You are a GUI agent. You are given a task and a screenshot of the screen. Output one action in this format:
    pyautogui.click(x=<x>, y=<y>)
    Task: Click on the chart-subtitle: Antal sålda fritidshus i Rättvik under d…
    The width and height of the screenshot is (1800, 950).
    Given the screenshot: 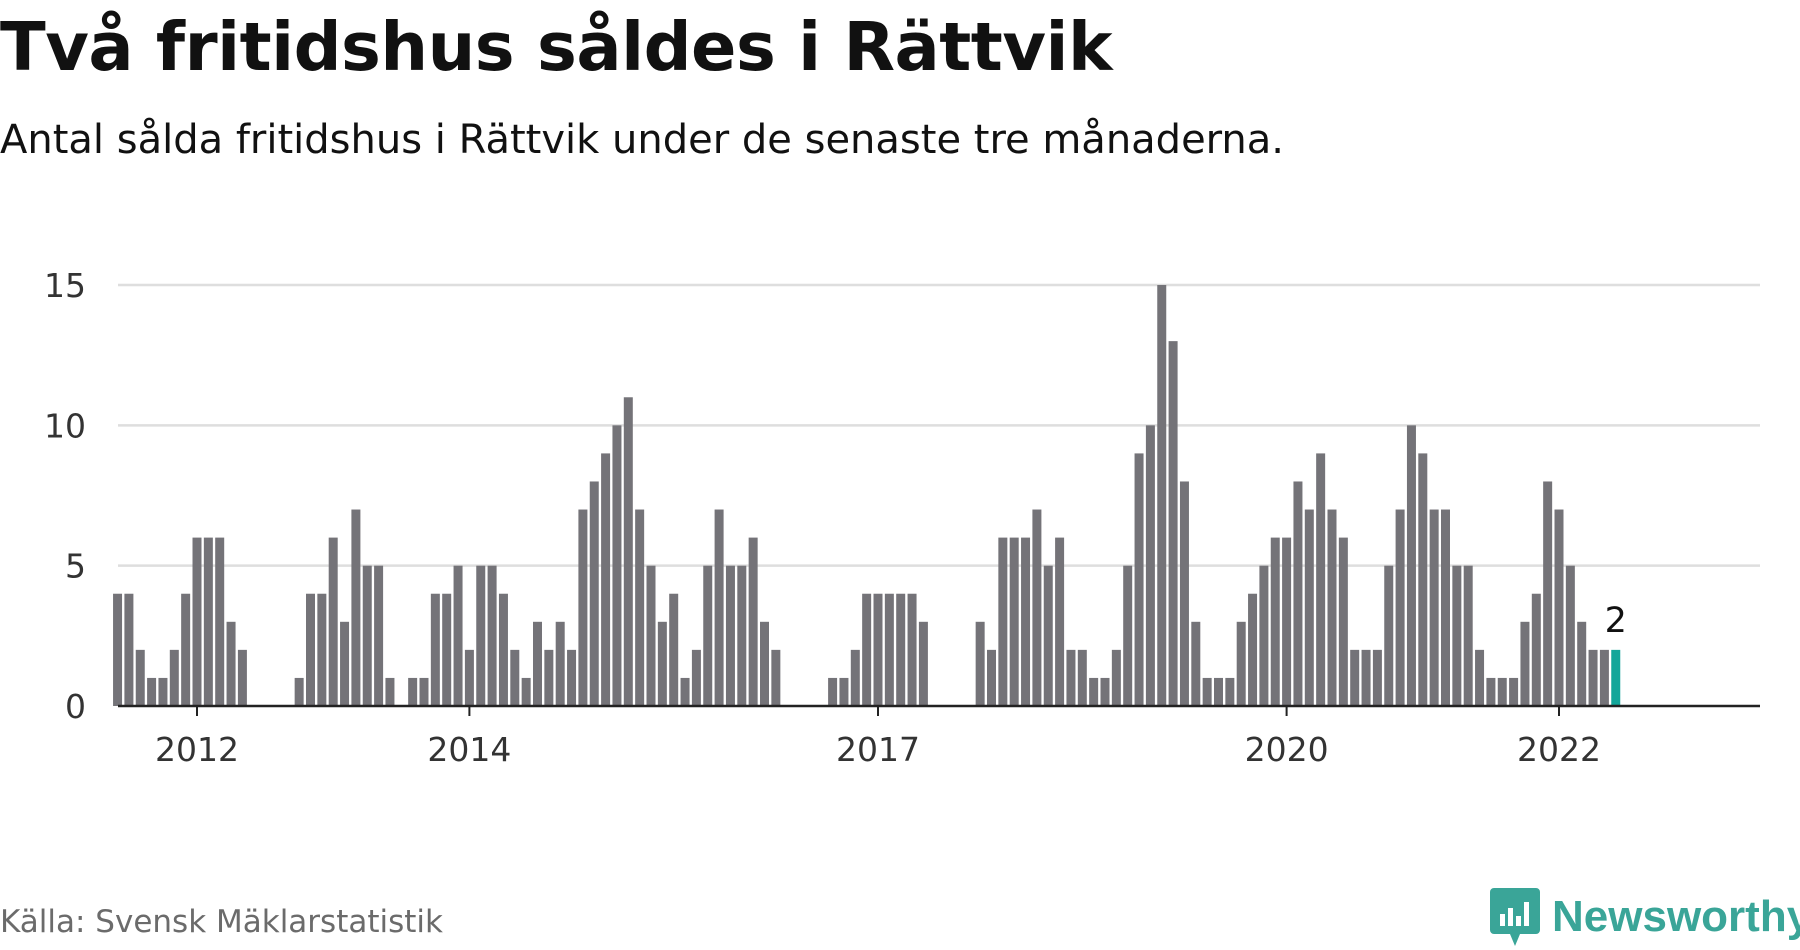 What is the action you would take?
    pyautogui.click(x=642, y=140)
    